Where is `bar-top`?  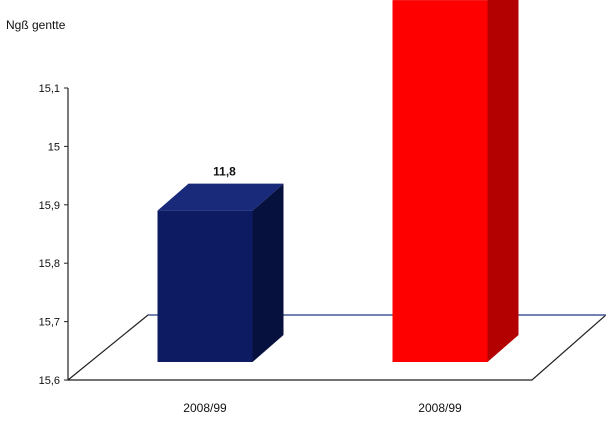
bar-top is located at coordinates (220, 197).